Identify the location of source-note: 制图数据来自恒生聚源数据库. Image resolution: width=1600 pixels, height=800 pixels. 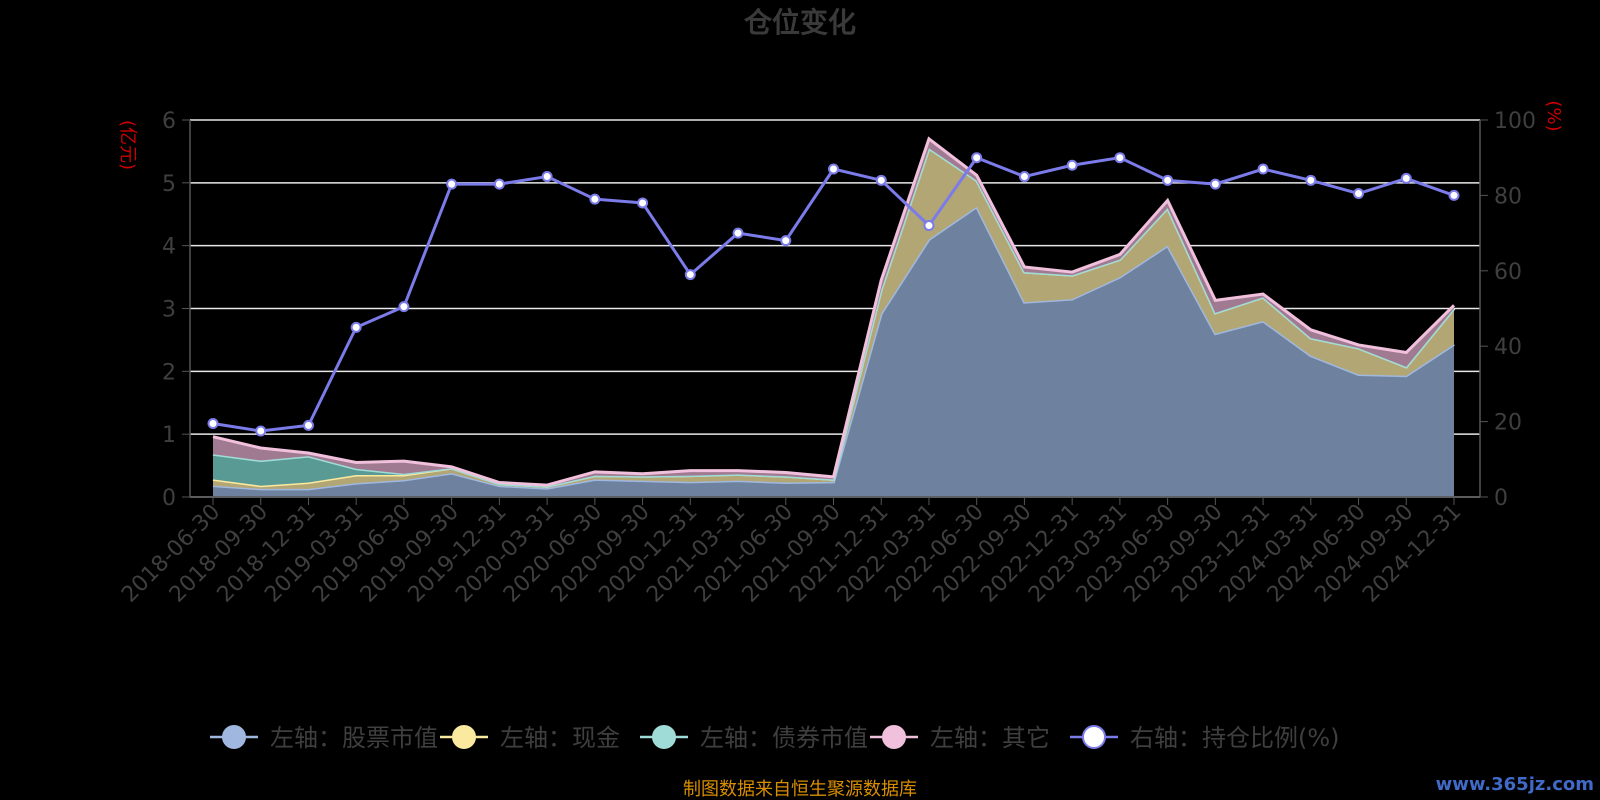
(800, 789).